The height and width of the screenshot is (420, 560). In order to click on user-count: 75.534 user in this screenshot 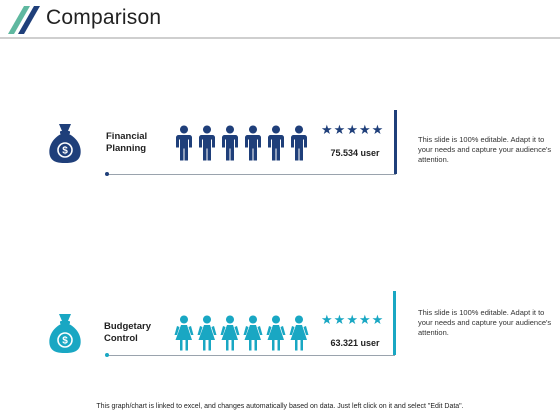, I will do `click(355, 153)`.